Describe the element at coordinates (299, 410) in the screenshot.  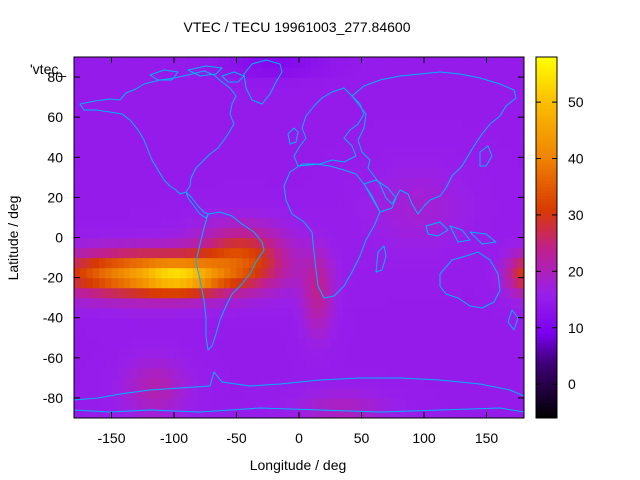
I see `coastline-antarctica-south` at that location.